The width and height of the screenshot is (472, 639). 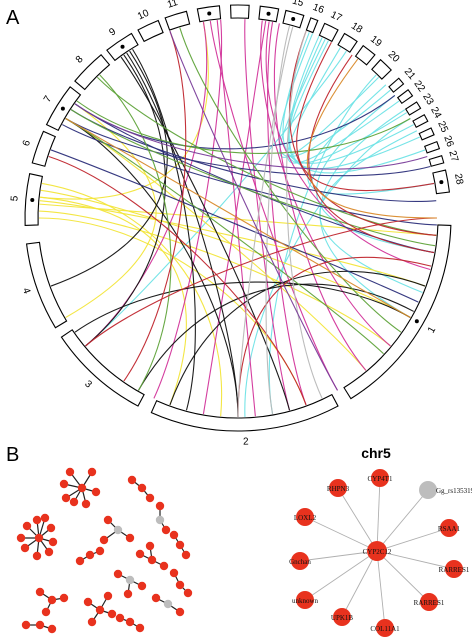 What do you see at coordinates (13, 18) in the screenshot?
I see `panel-a-letter: A` at bounding box center [13, 18].